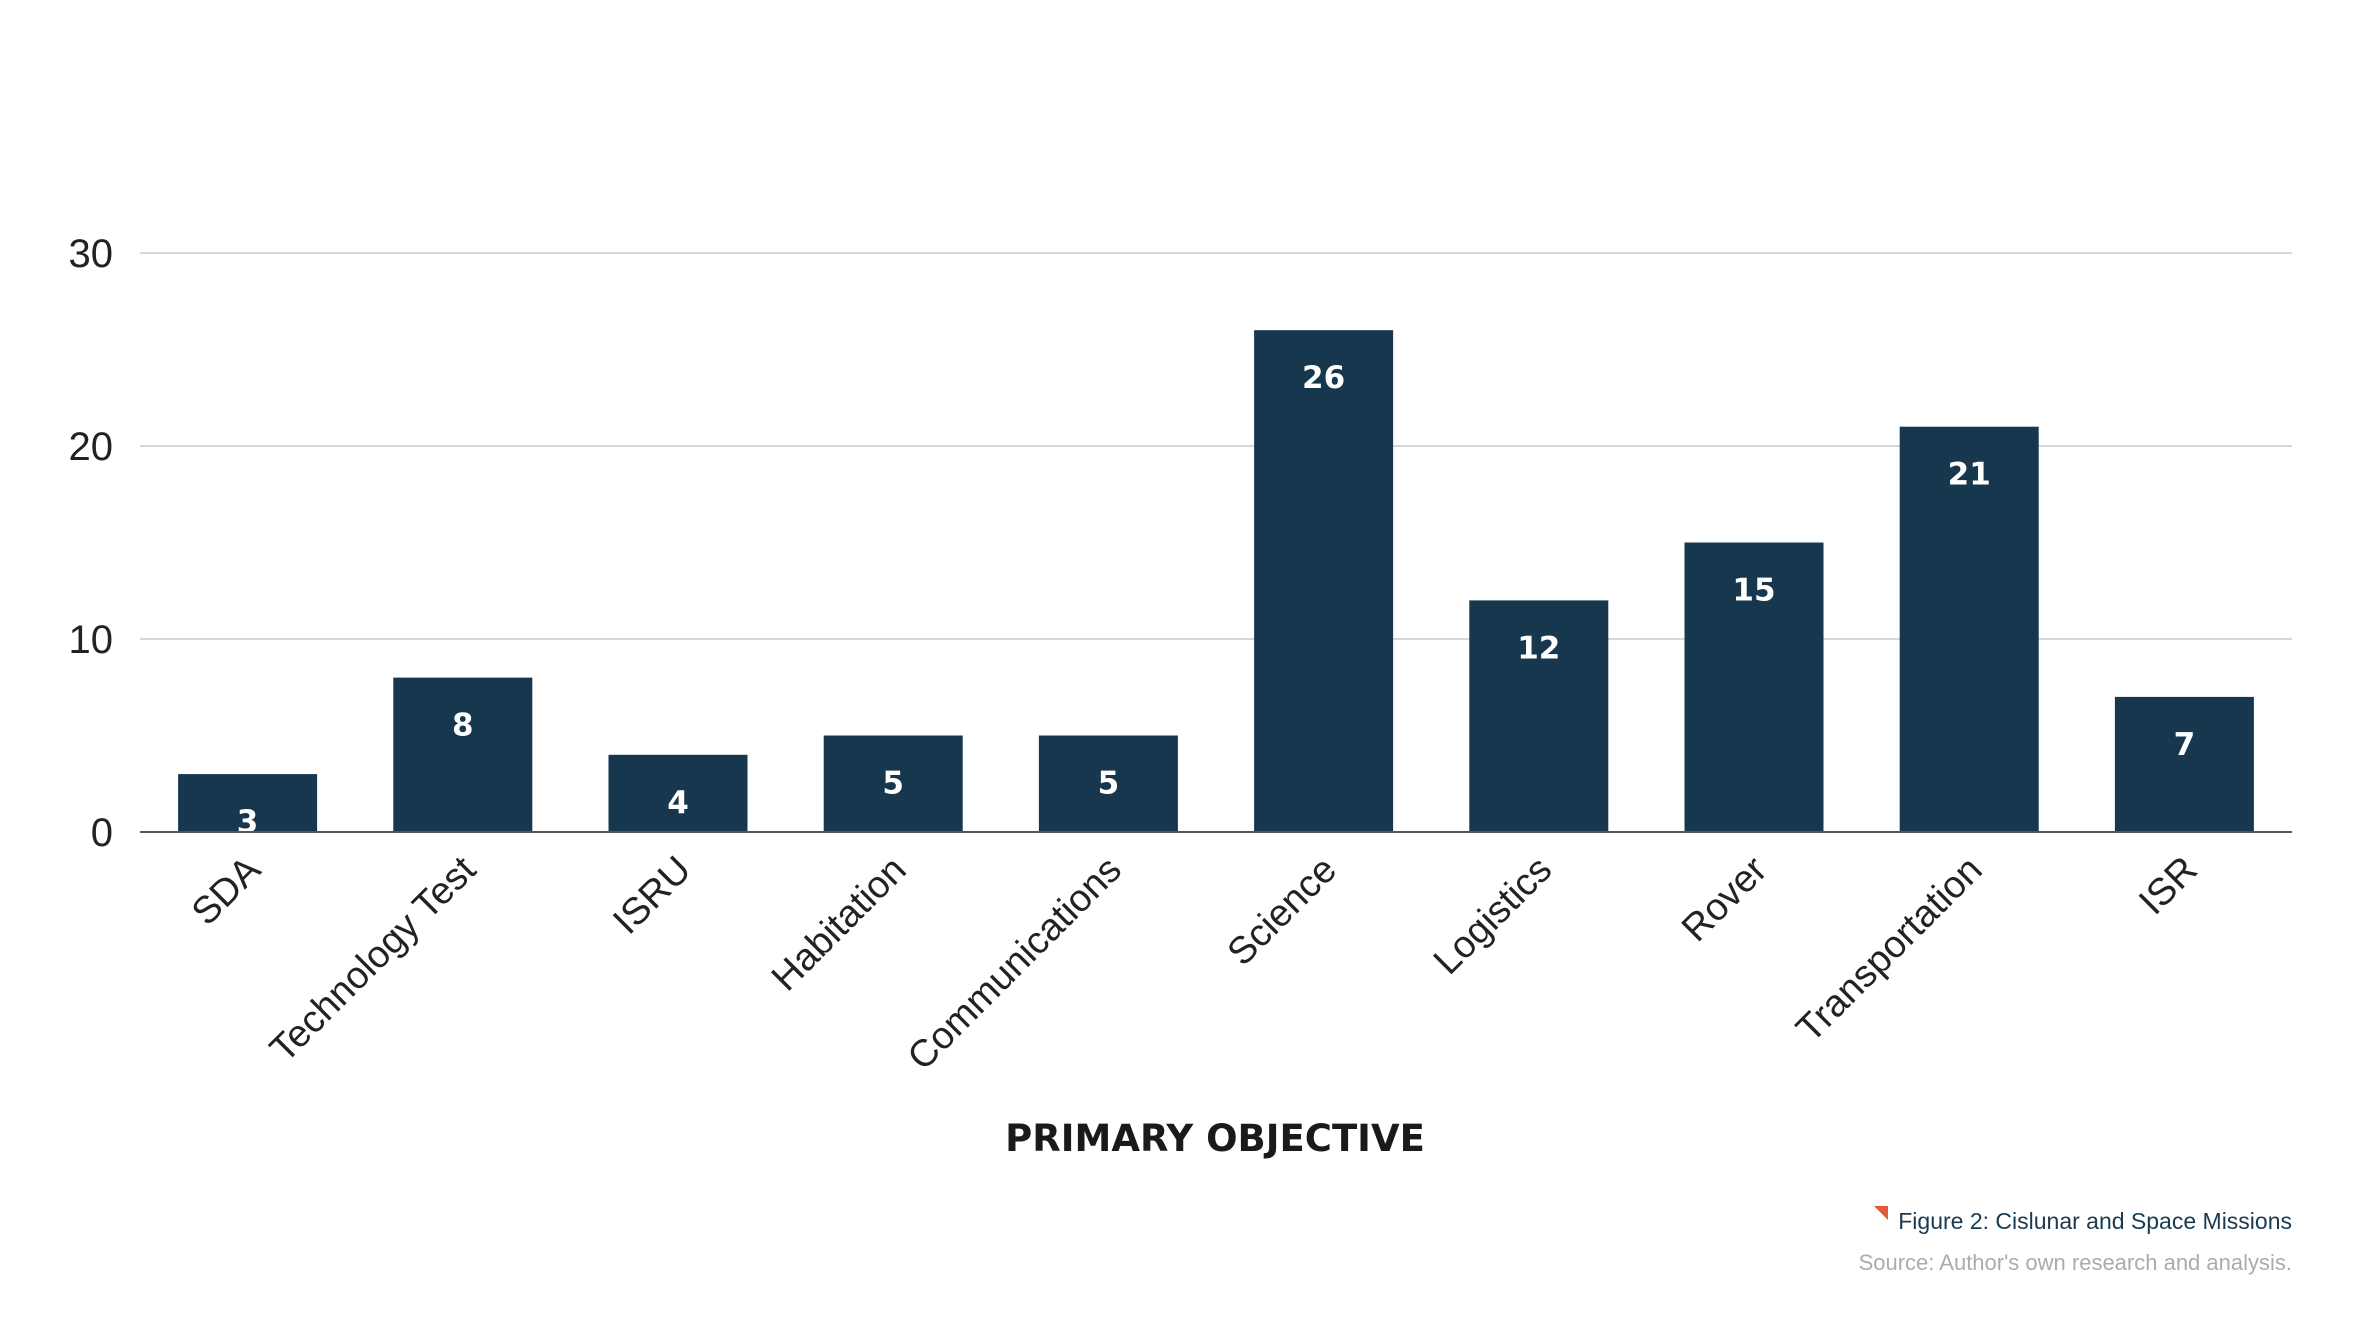 The width and height of the screenshot is (2368, 1332). What do you see at coordinates (2185, 745) in the screenshot?
I see `data-label: 7` at bounding box center [2185, 745].